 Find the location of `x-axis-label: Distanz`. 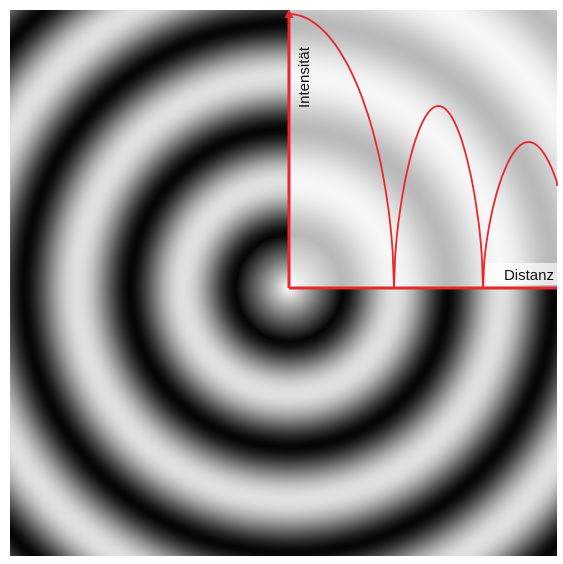

x-axis-label: Distanz is located at coordinates (529, 275).